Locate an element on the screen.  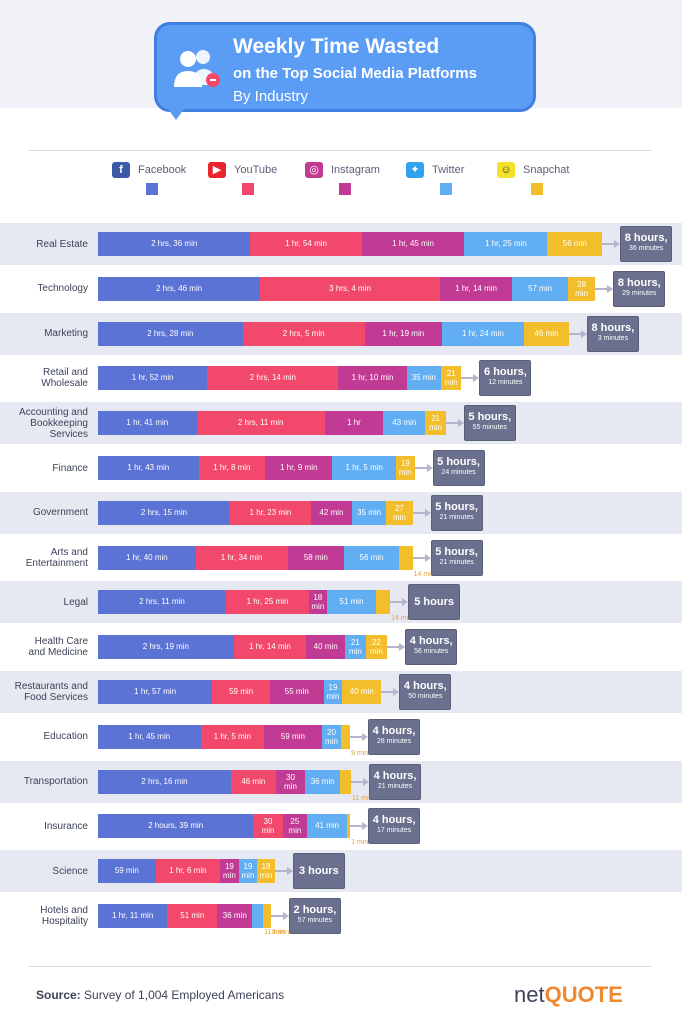
data-label: 3 hrs, 4 min is located at coordinates (350, 288).